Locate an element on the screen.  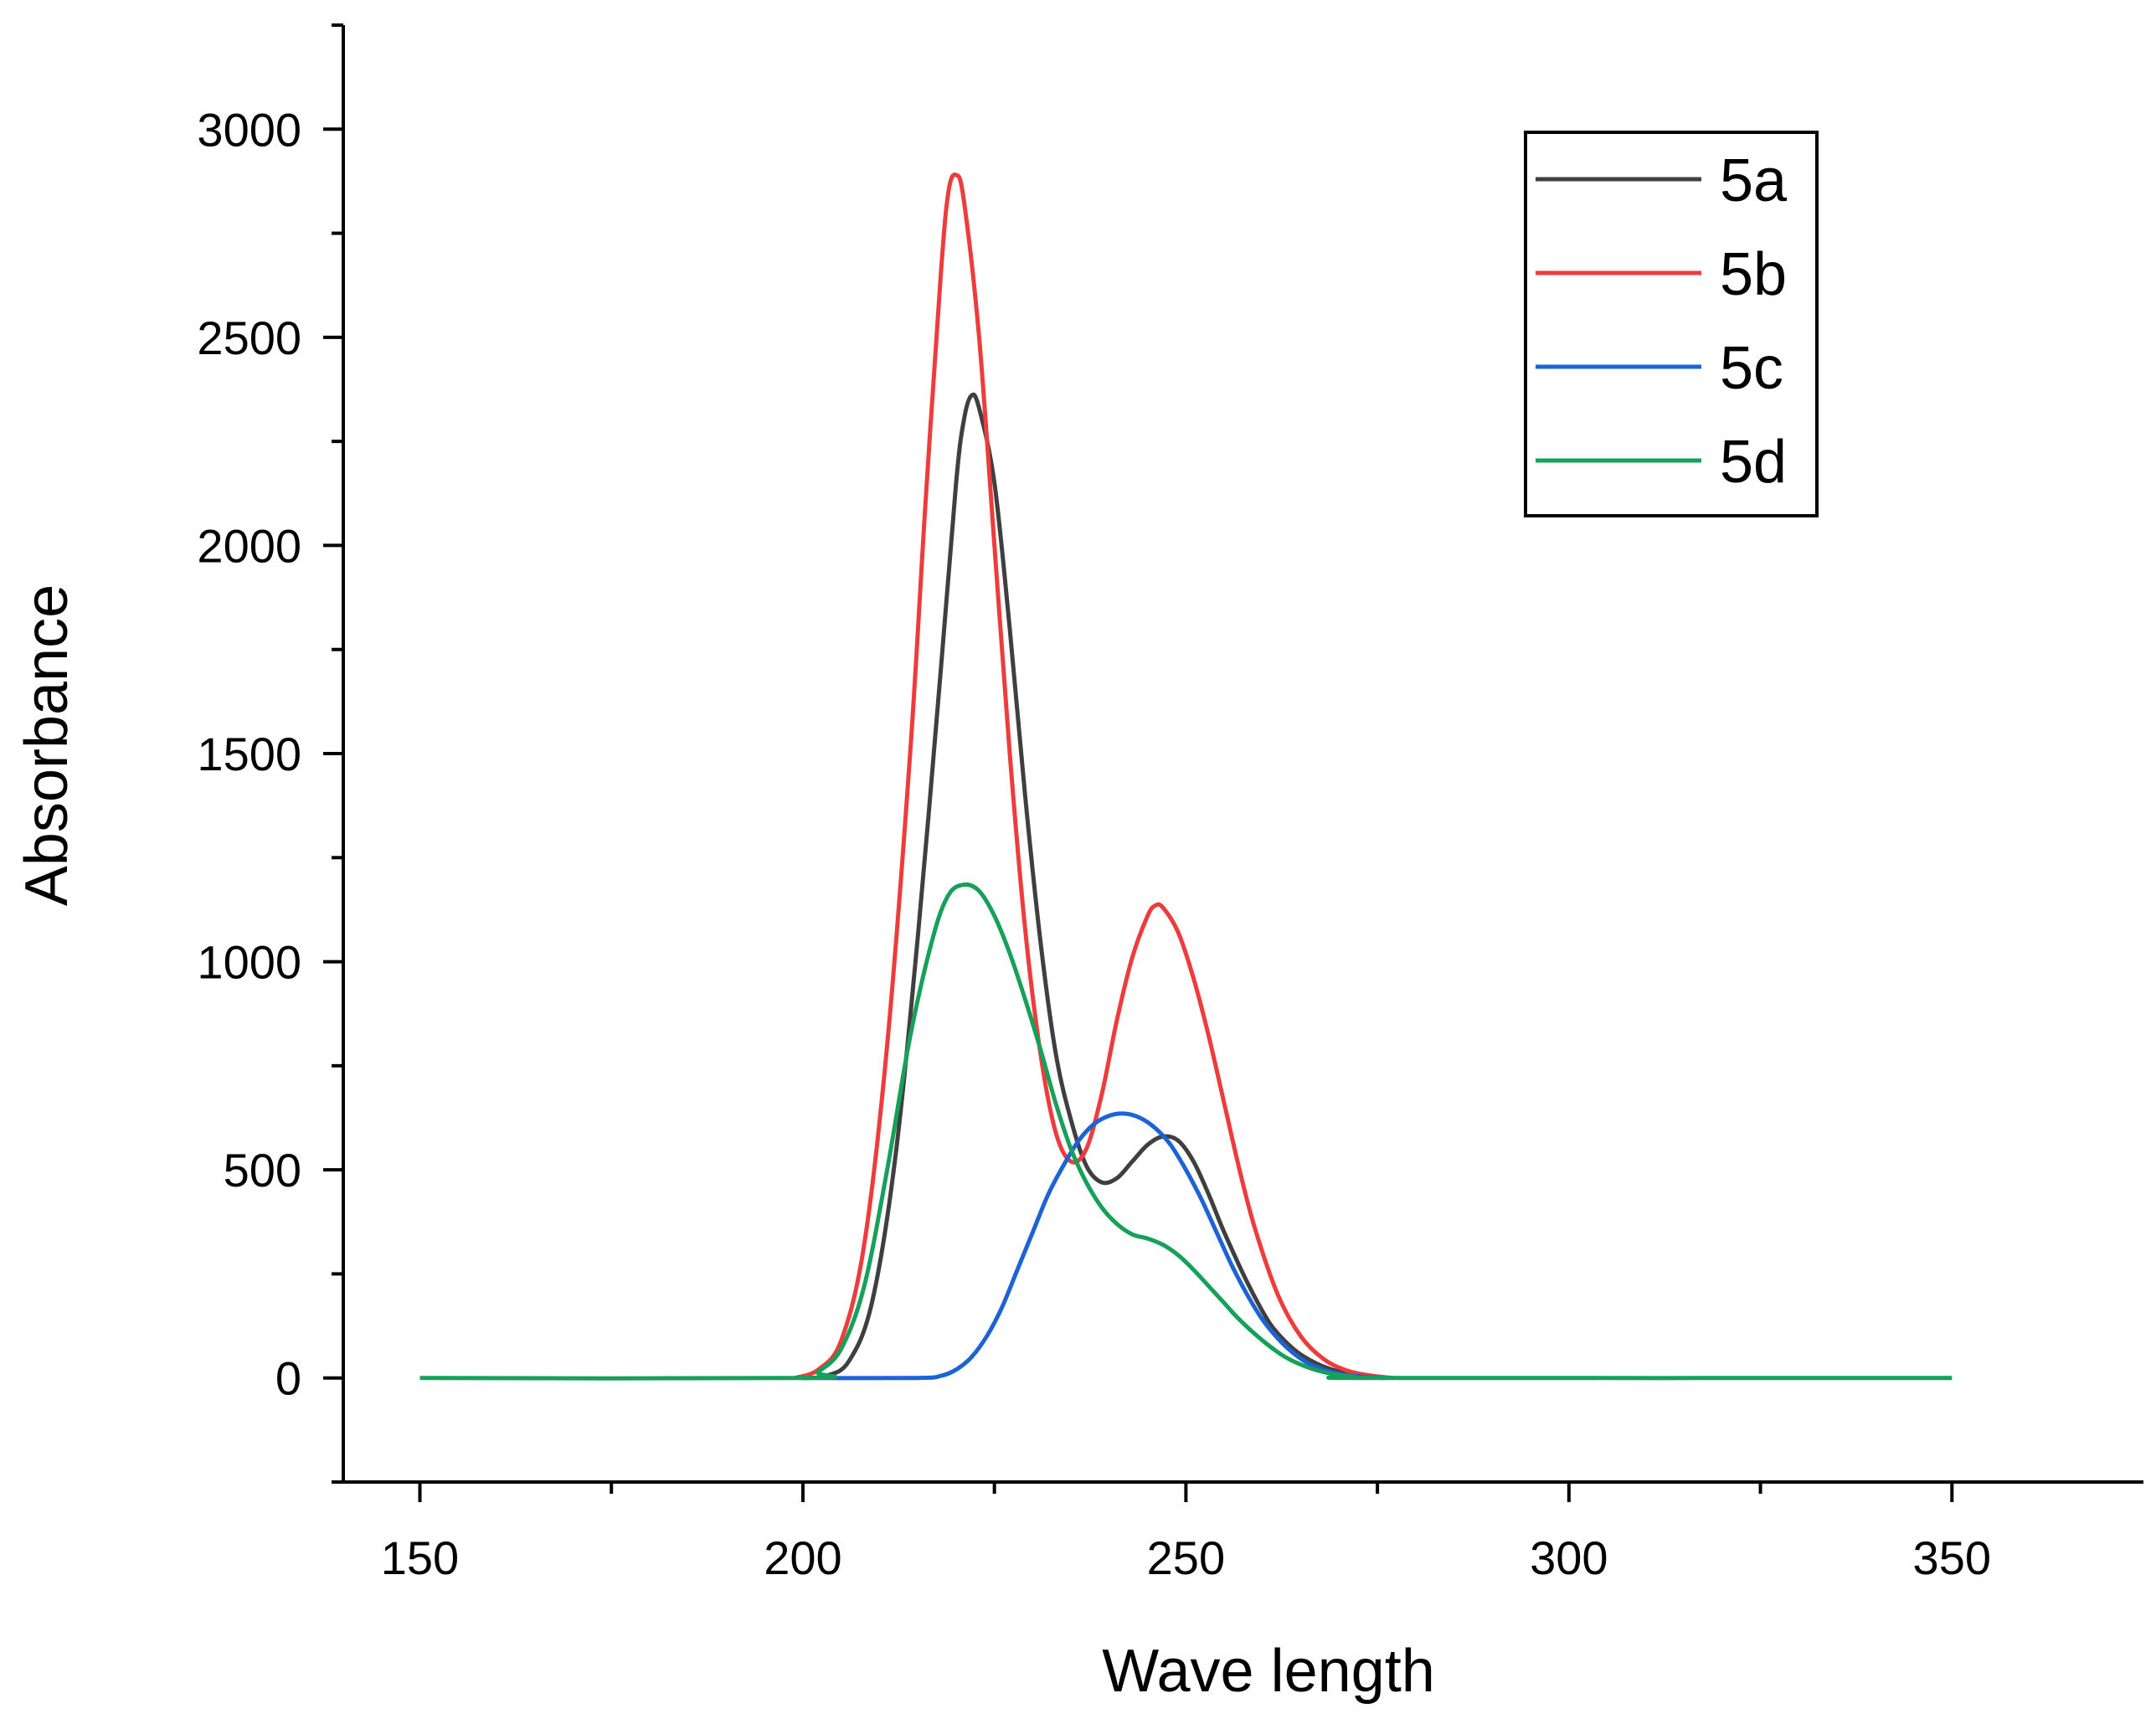
y-tick-label: 500 is located at coordinates (262, 1170).